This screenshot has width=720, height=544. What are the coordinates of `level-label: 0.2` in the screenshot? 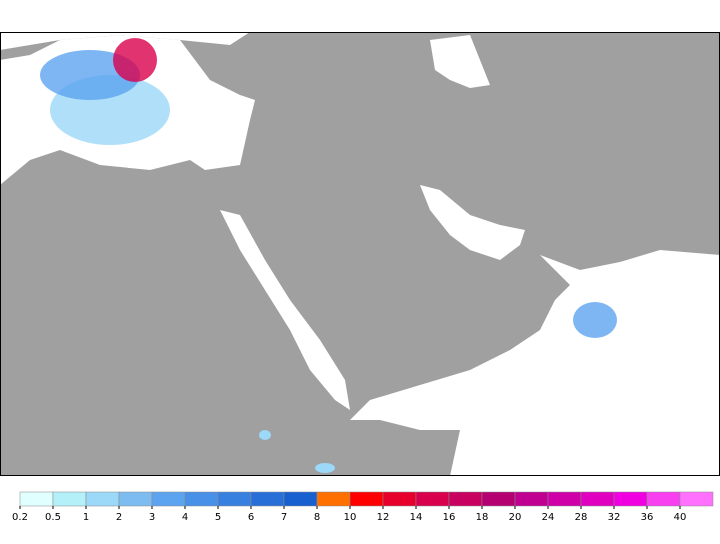 It's located at (20, 517).